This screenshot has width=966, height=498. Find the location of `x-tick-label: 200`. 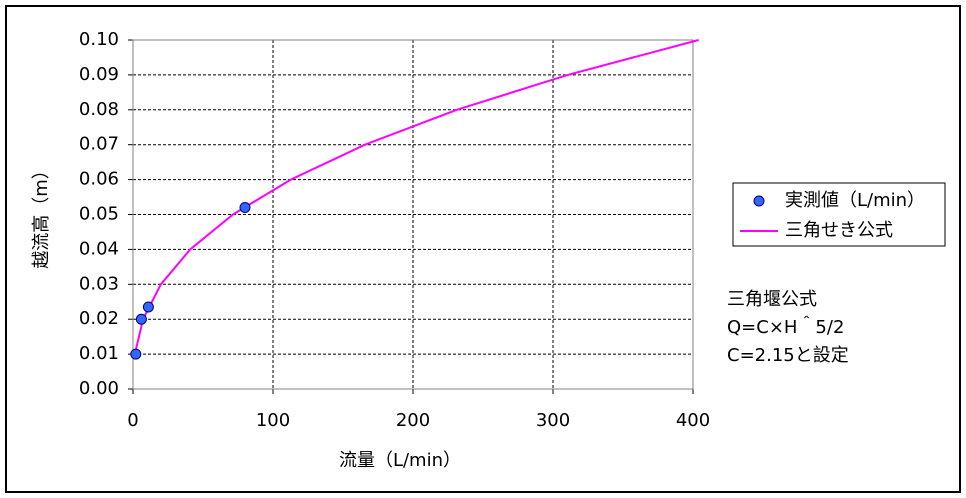

x-tick-label: 200 is located at coordinates (413, 420).